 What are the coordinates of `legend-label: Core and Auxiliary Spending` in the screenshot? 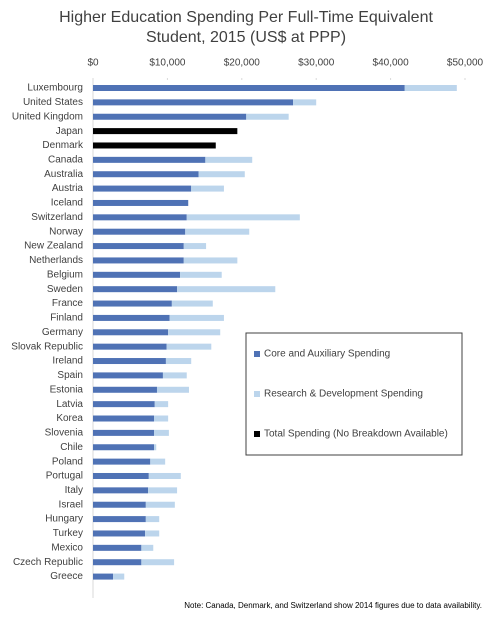 It's located at (327, 354).